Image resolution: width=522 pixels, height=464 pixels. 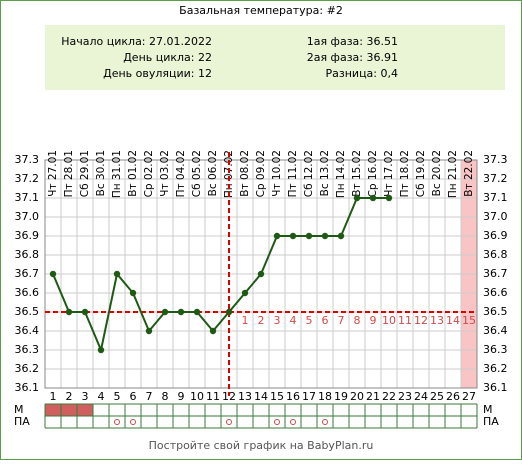 What do you see at coordinates (27, 387) in the screenshot?
I see `y-tick-label: 36.1` at bounding box center [27, 387].